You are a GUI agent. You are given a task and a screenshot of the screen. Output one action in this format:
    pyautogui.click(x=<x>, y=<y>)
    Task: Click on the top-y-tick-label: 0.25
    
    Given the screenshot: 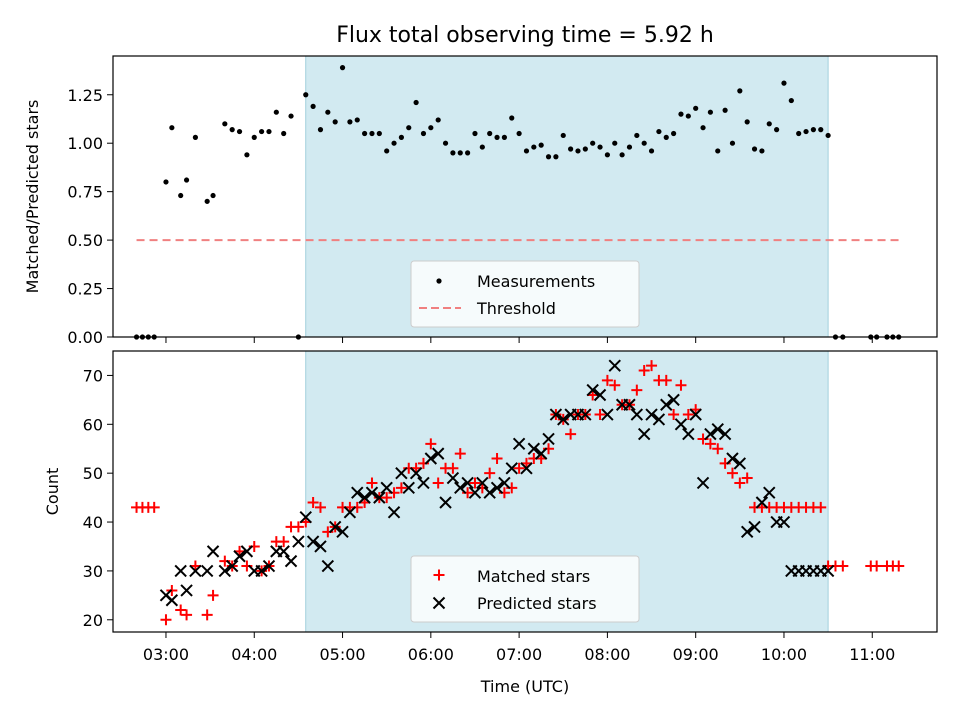 What is the action you would take?
    pyautogui.click(x=85, y=289)
    